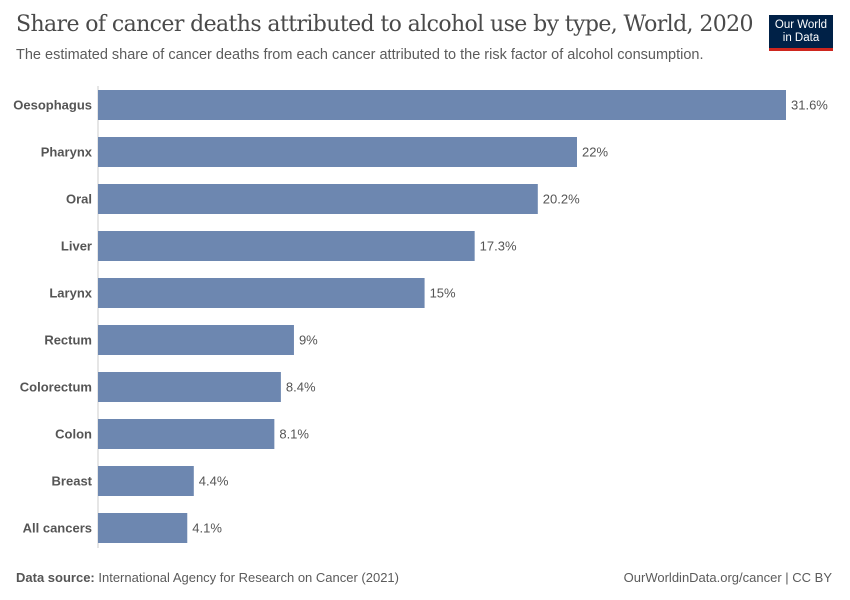 This screenshot has height=600, width=850. What do you see at coordinates (595, 152) in the screenshot?
I see `value-label: 22%` at bounding box center [595, 152].